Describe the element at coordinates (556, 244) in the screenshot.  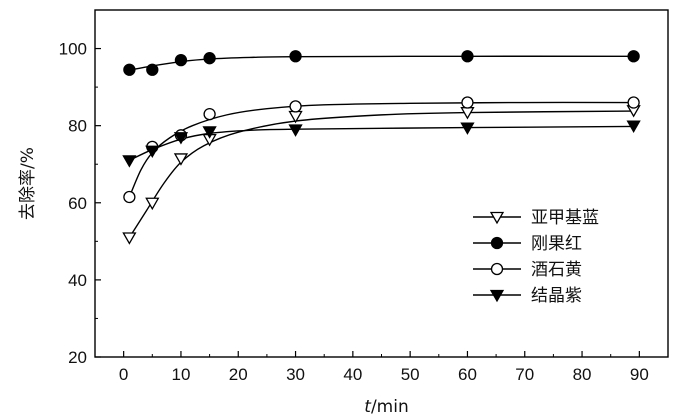
I see `legend-label: 刚果红` at that location.